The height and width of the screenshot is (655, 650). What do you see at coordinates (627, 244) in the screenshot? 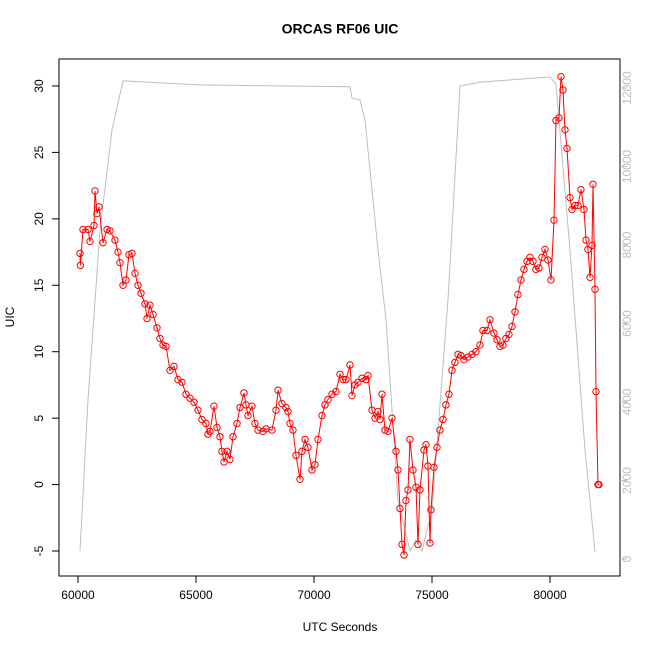
I see `y2-tick-label: 8000` at bounding box center [627, 244].